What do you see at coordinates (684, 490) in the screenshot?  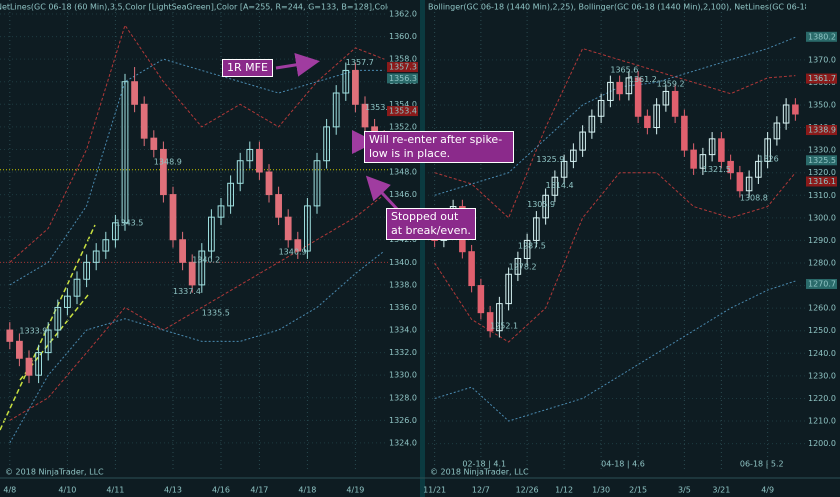 I see `x-tick-label: 3/5` at bounding box center [684, 490].